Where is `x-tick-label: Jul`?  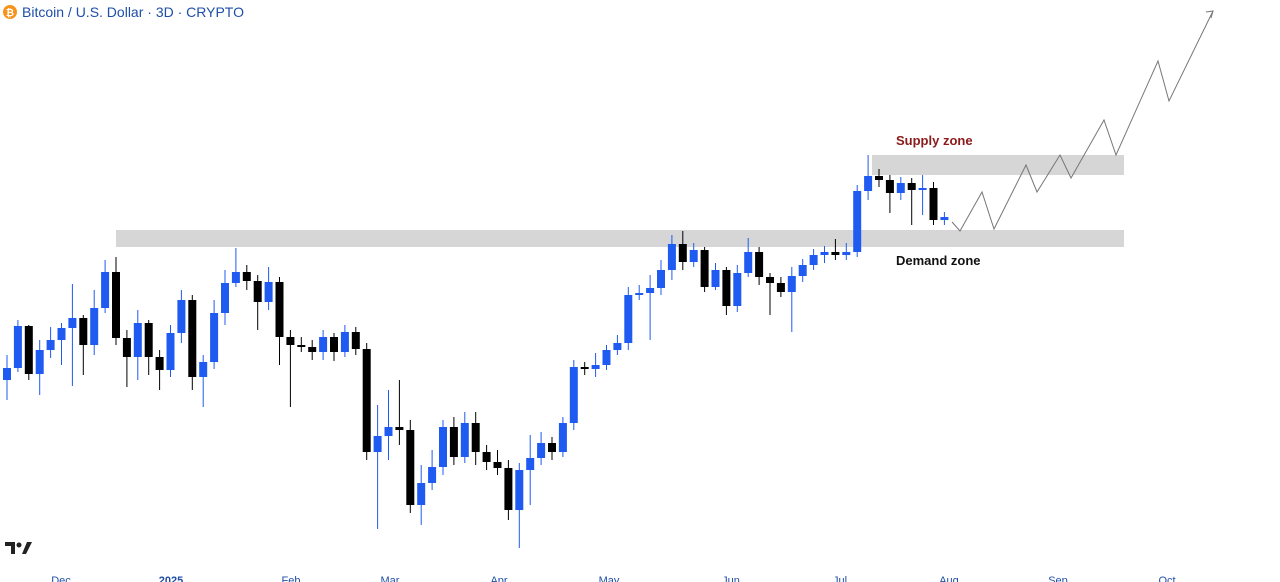
x-tick-label: Jul is located at coordinates (840, 578).